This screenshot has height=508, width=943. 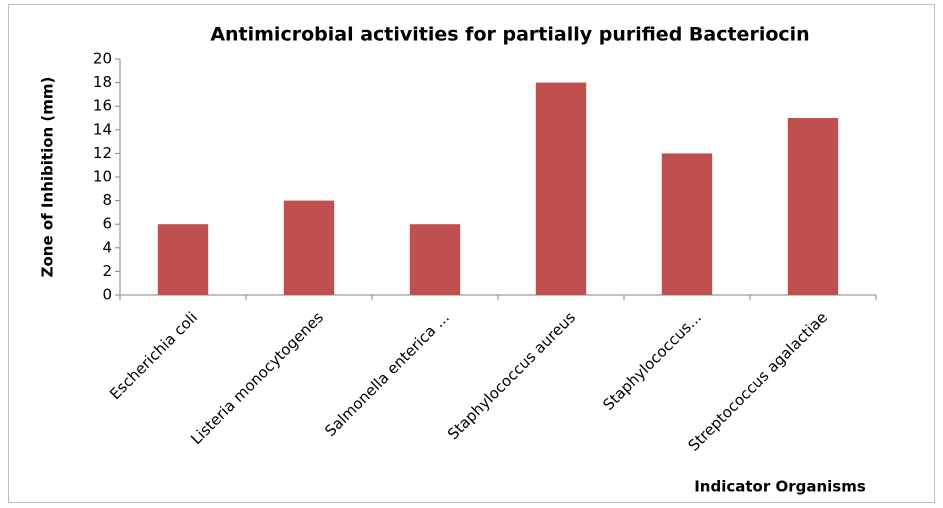 What do you see at coordinates (102, 177) in the screenshot?
I see `y-tick-label: 10` at bounding box center [102, 177].